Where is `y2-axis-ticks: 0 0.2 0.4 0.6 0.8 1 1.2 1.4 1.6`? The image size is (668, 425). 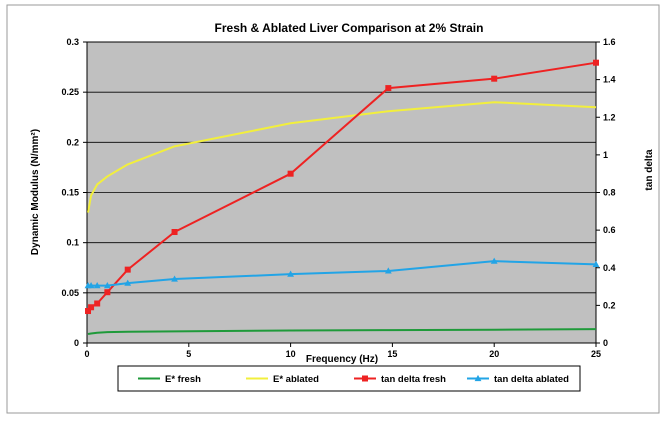 y2-axis-ticks: 0 0.2 0.4 0.6 0.8 1 1.2 1.4 1.6 is located at coordinates (606, 192).